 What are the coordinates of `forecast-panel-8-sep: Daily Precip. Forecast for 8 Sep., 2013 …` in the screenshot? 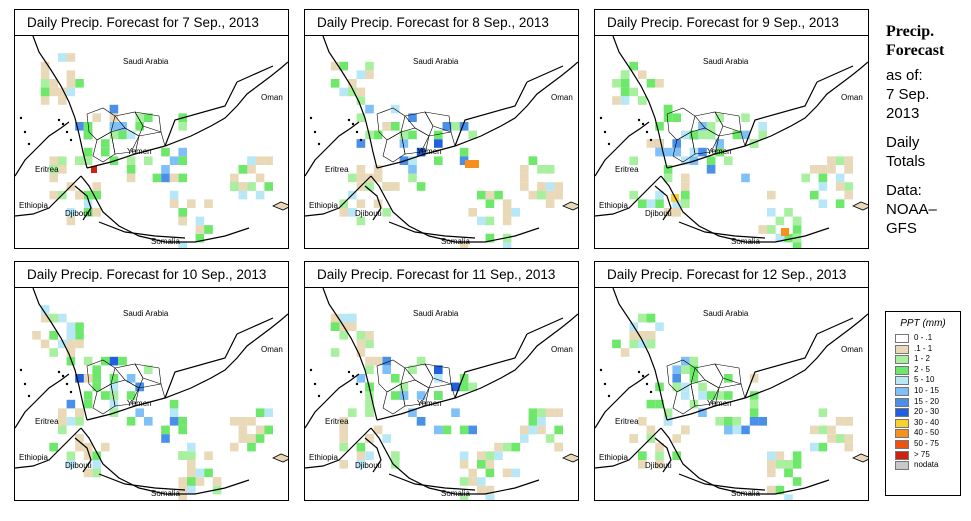 It's located at (441, 129).